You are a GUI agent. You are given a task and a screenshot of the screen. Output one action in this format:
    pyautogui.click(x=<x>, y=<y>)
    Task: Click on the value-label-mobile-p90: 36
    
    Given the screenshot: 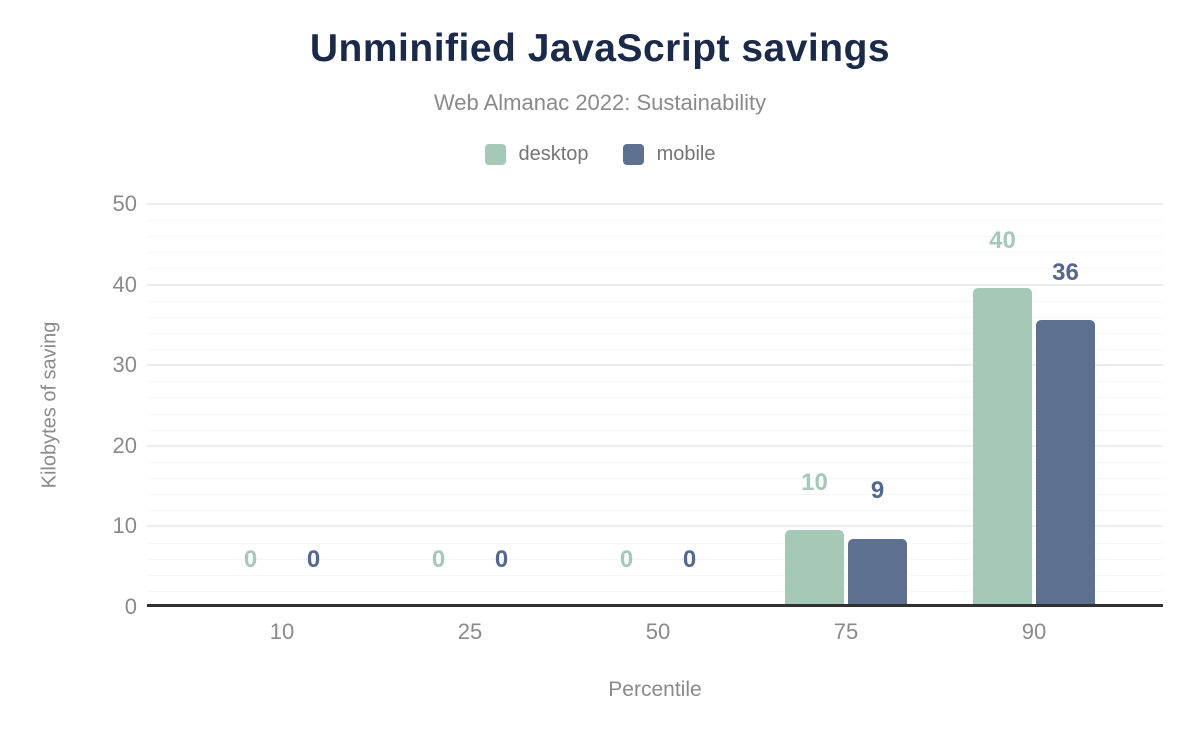 What is the action you would take?
    pyautogui.click(x=1065, y=273)
    